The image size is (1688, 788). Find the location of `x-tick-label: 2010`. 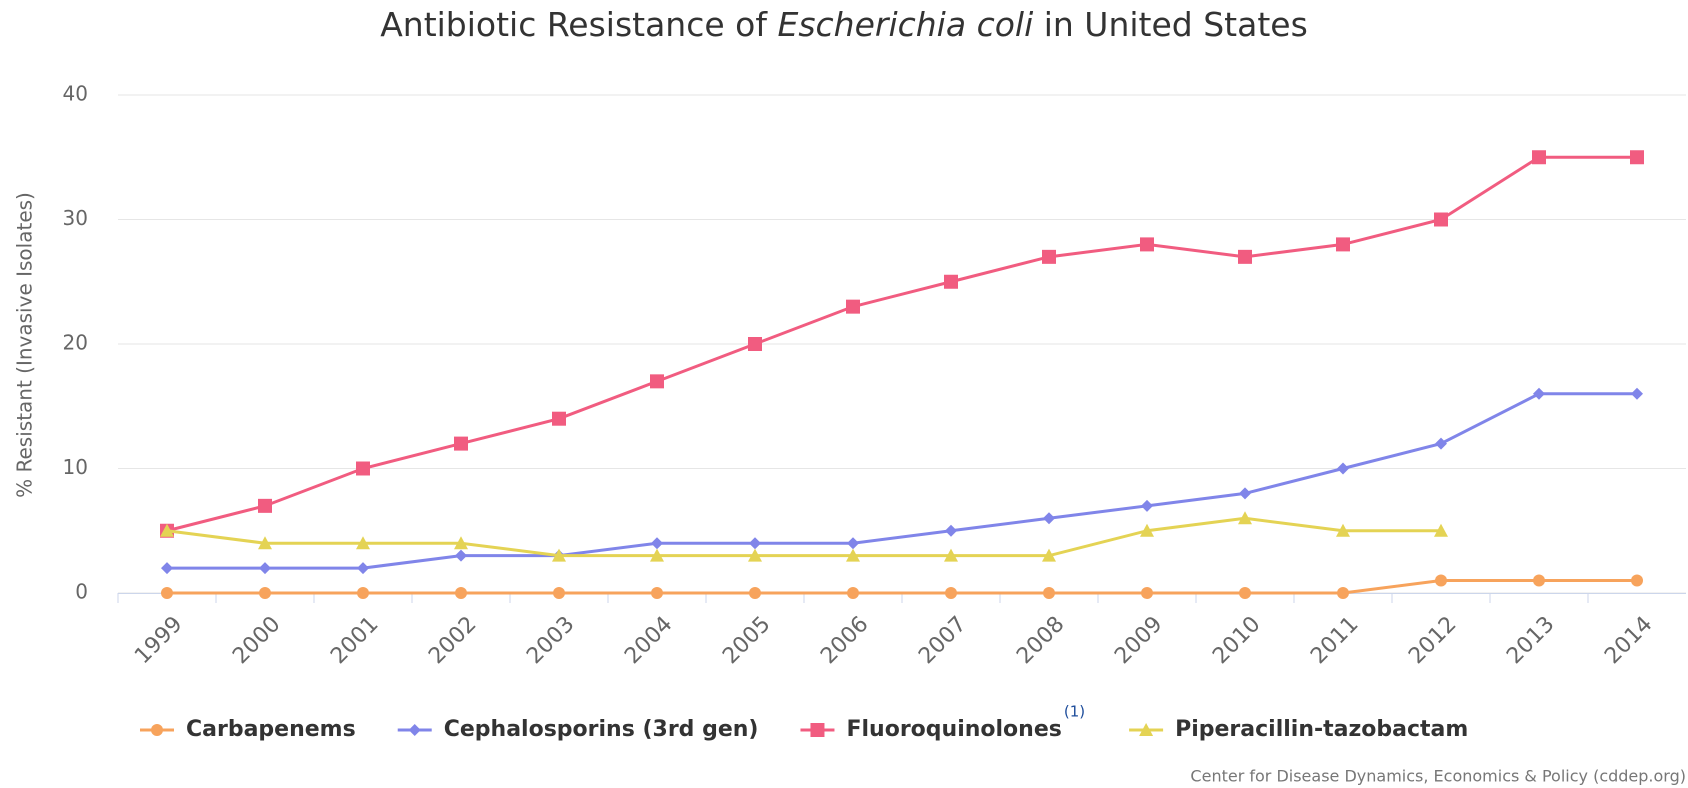

x-tick-label: 2010 is located at coordinates (1236, 640).